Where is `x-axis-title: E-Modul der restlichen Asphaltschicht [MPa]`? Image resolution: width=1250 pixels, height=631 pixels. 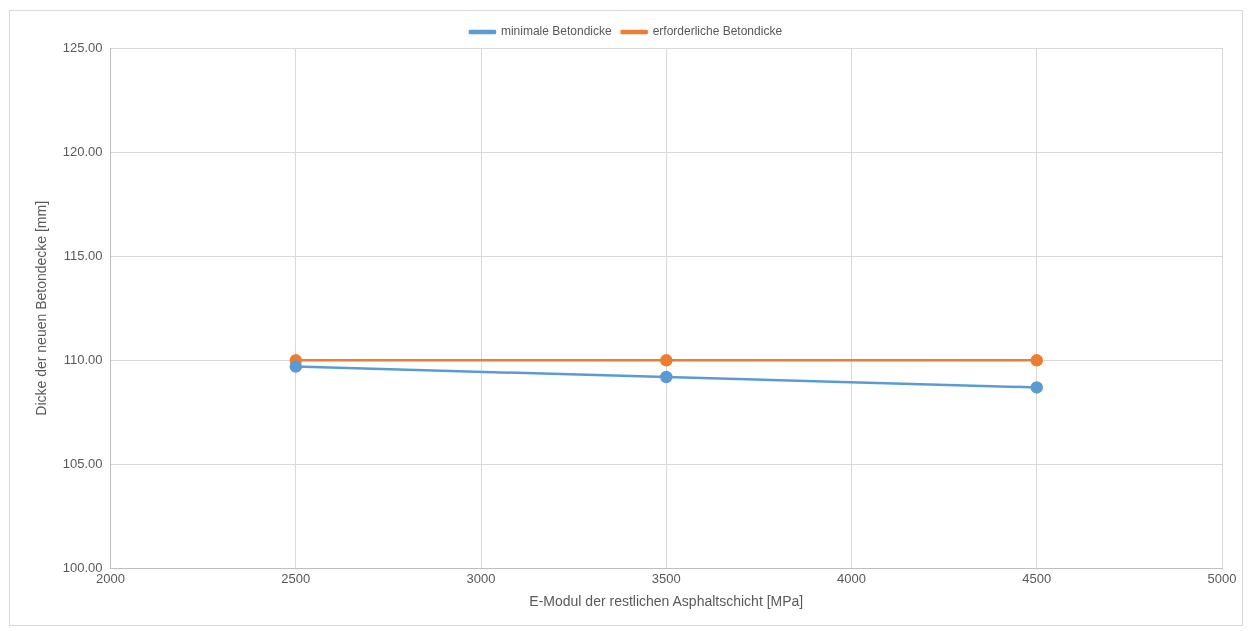 x-axis-title: E-Modul der restlichen Asphaltschicht [MPa] is located at coordinates (666, 601).